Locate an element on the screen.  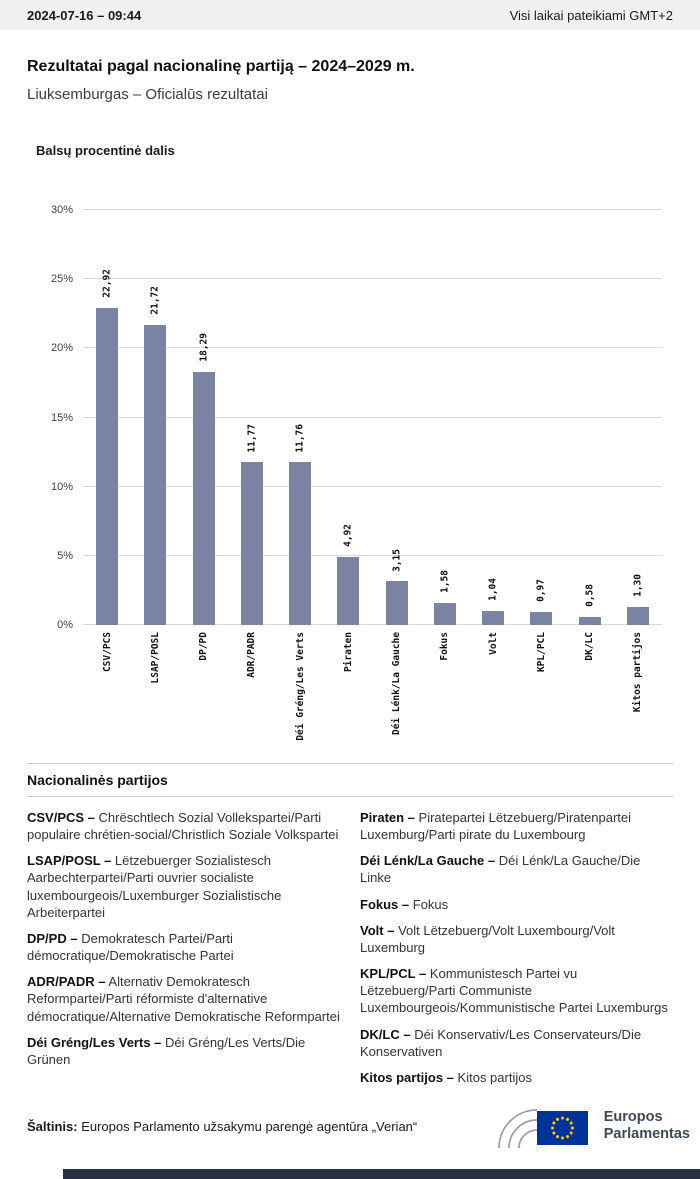
party-abbr: KPL/PCL – is located at coordinates (393, 974).